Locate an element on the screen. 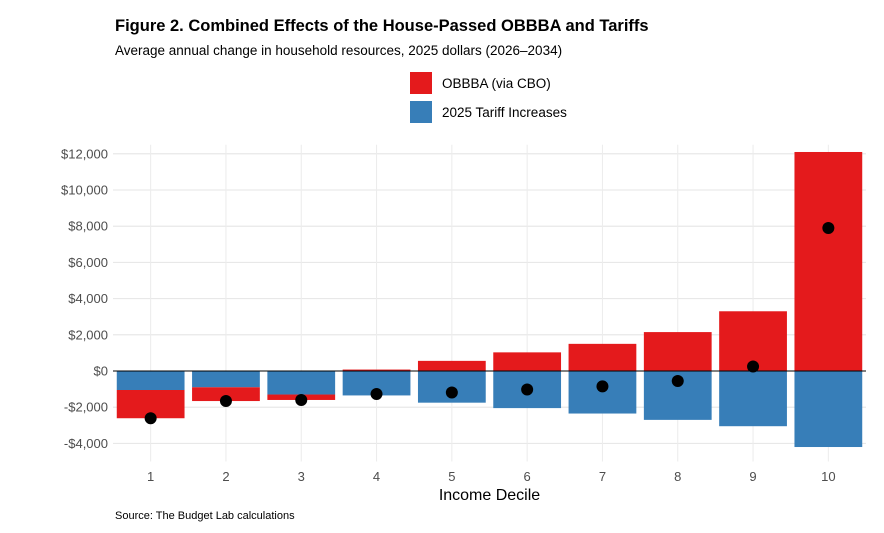 The width and height of the screenshot is (884, 533). y-tick-label: -$2,000 is located at coordinates (86, 407).